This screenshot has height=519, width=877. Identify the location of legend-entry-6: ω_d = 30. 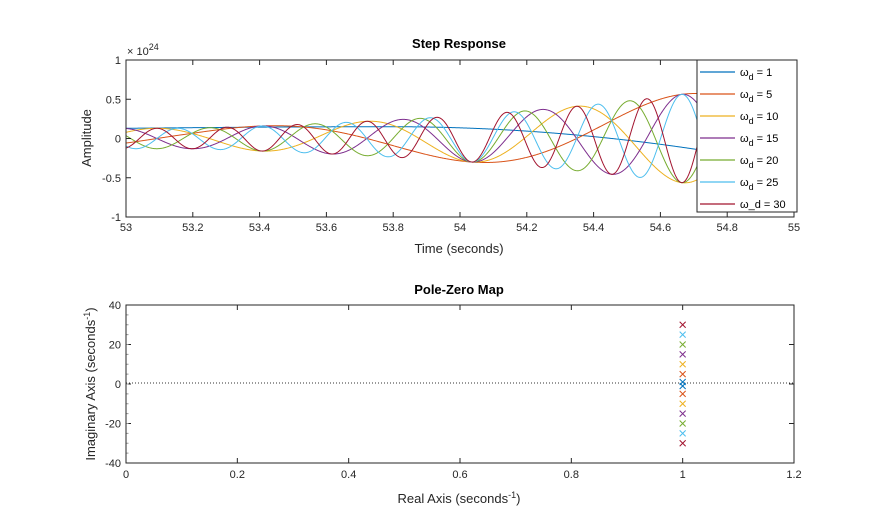
(763, 205).